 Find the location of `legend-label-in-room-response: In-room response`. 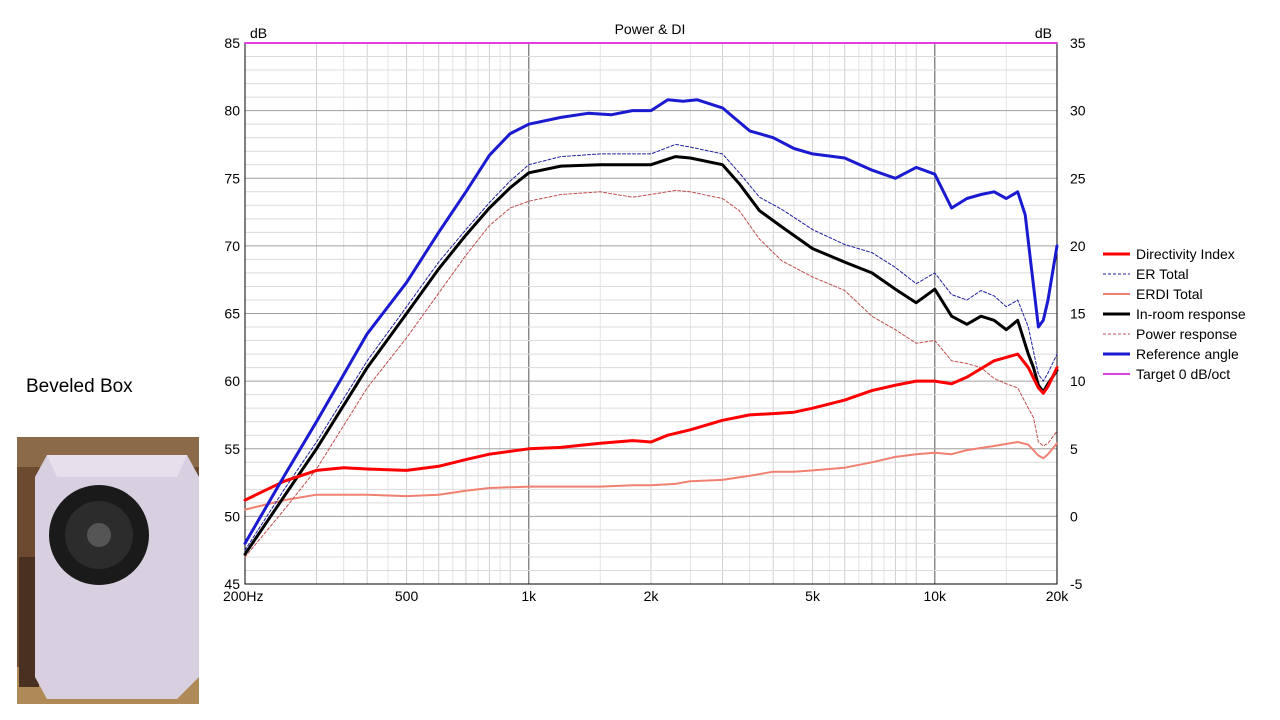

legend-label-in-room-response: In-room response is located at coordinates (1191, 314).